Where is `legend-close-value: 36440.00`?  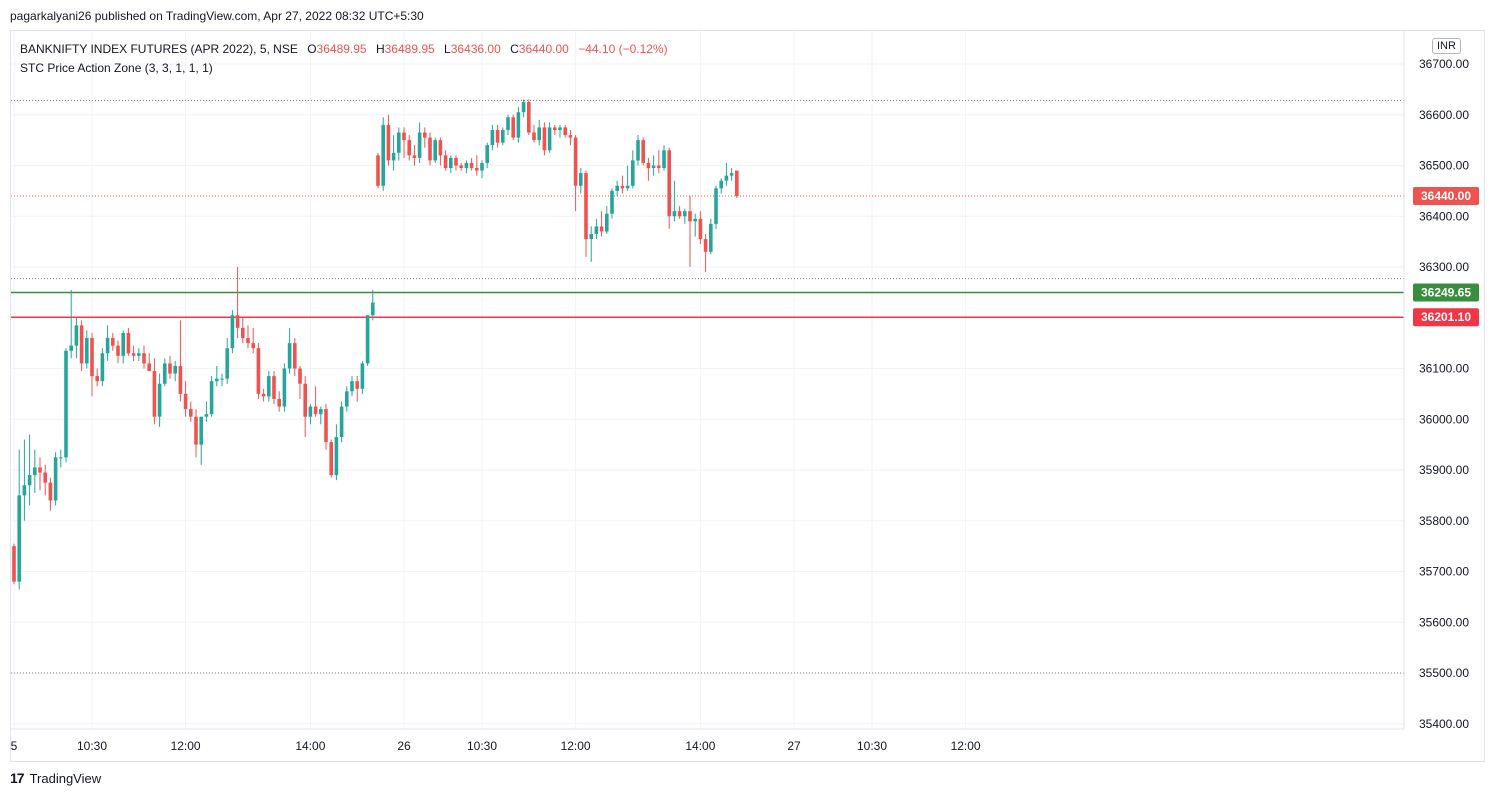 legend-close-value: 36440.00 is located at coordinates (543, 49).